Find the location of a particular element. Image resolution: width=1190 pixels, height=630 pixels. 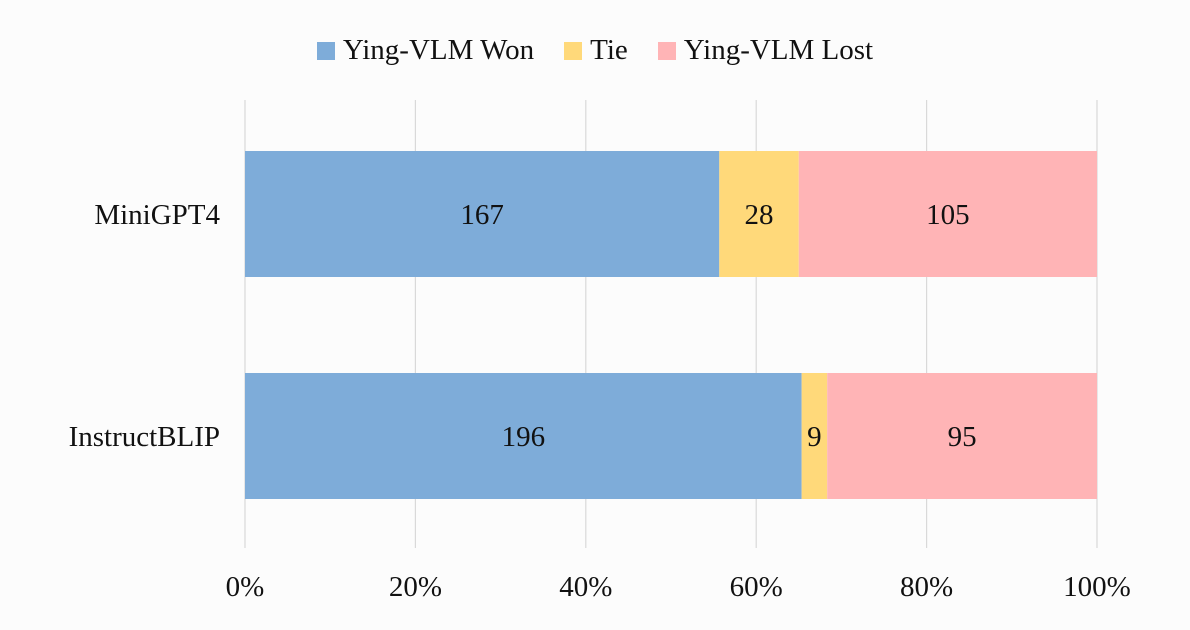

chart-legend: Ying-VLM Won Tie Ying-VLM Lost is located at coordinates (595, 50).